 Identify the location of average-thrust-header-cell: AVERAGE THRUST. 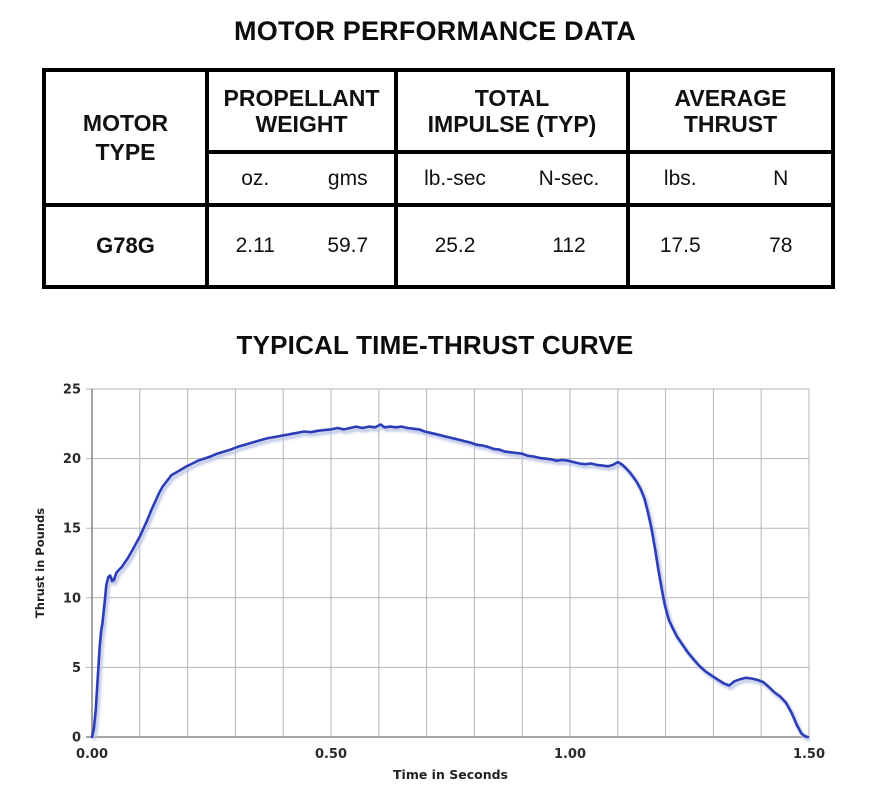
(730, 111).